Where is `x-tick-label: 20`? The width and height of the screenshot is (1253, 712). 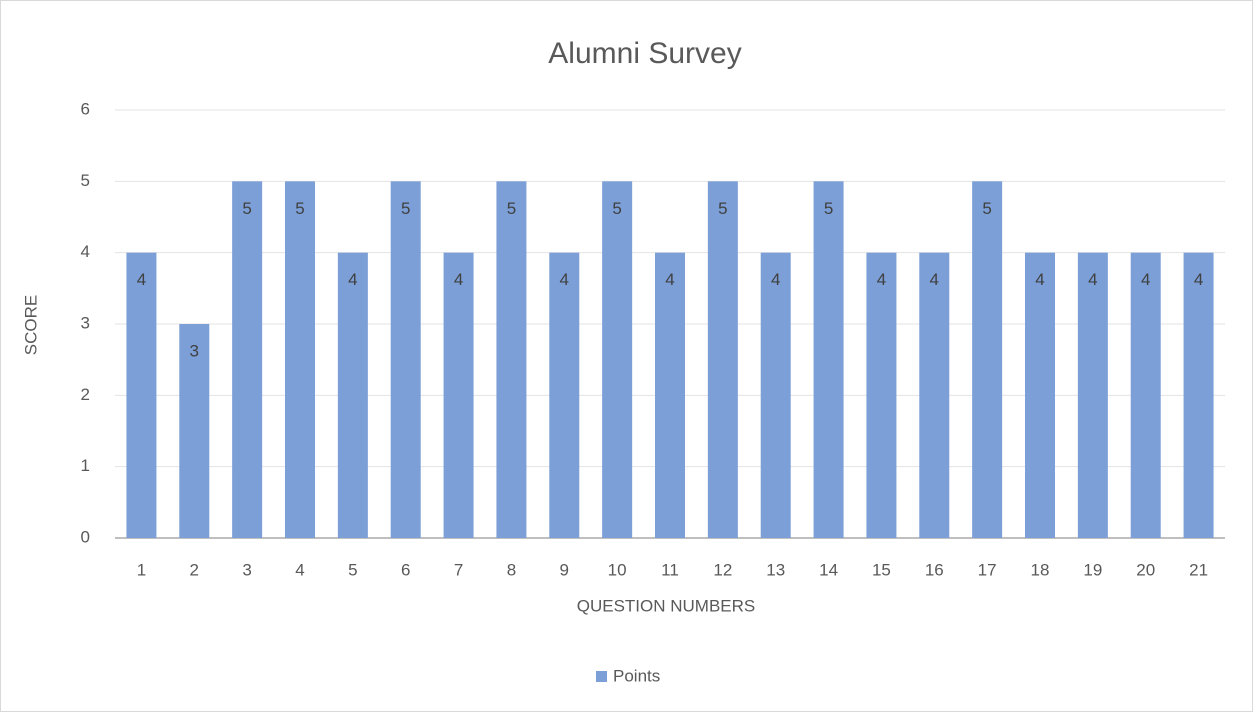 x-tick-label: 20 is located at coordinates (1145, 569).